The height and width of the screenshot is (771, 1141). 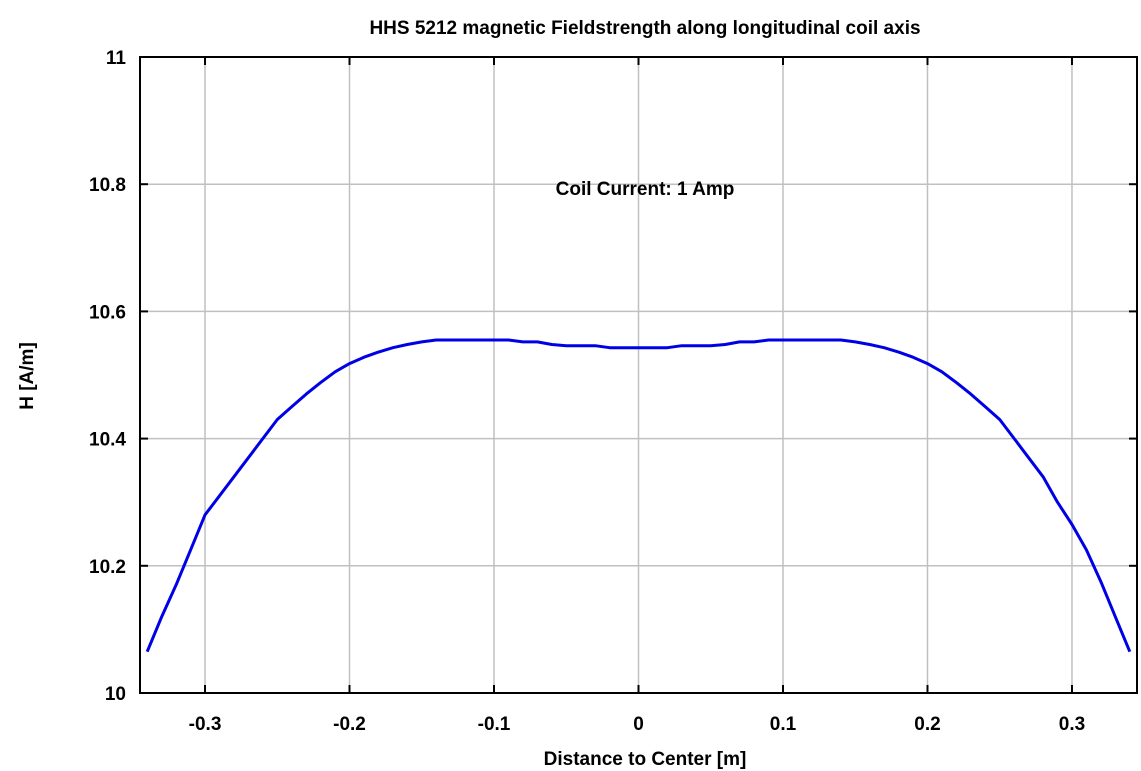 I want to click on y-tick-label: 10, so click(x=115, y=694).